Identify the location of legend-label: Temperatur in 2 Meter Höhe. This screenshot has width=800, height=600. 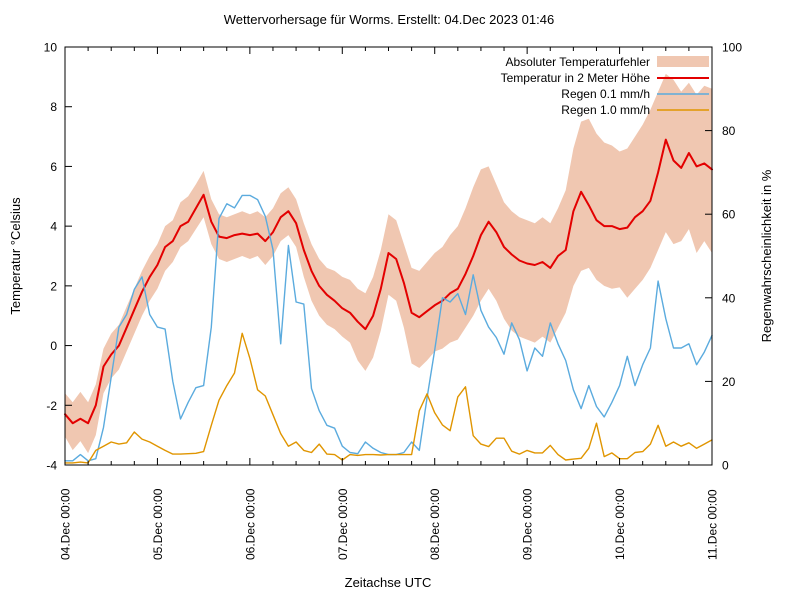
(576, 78).